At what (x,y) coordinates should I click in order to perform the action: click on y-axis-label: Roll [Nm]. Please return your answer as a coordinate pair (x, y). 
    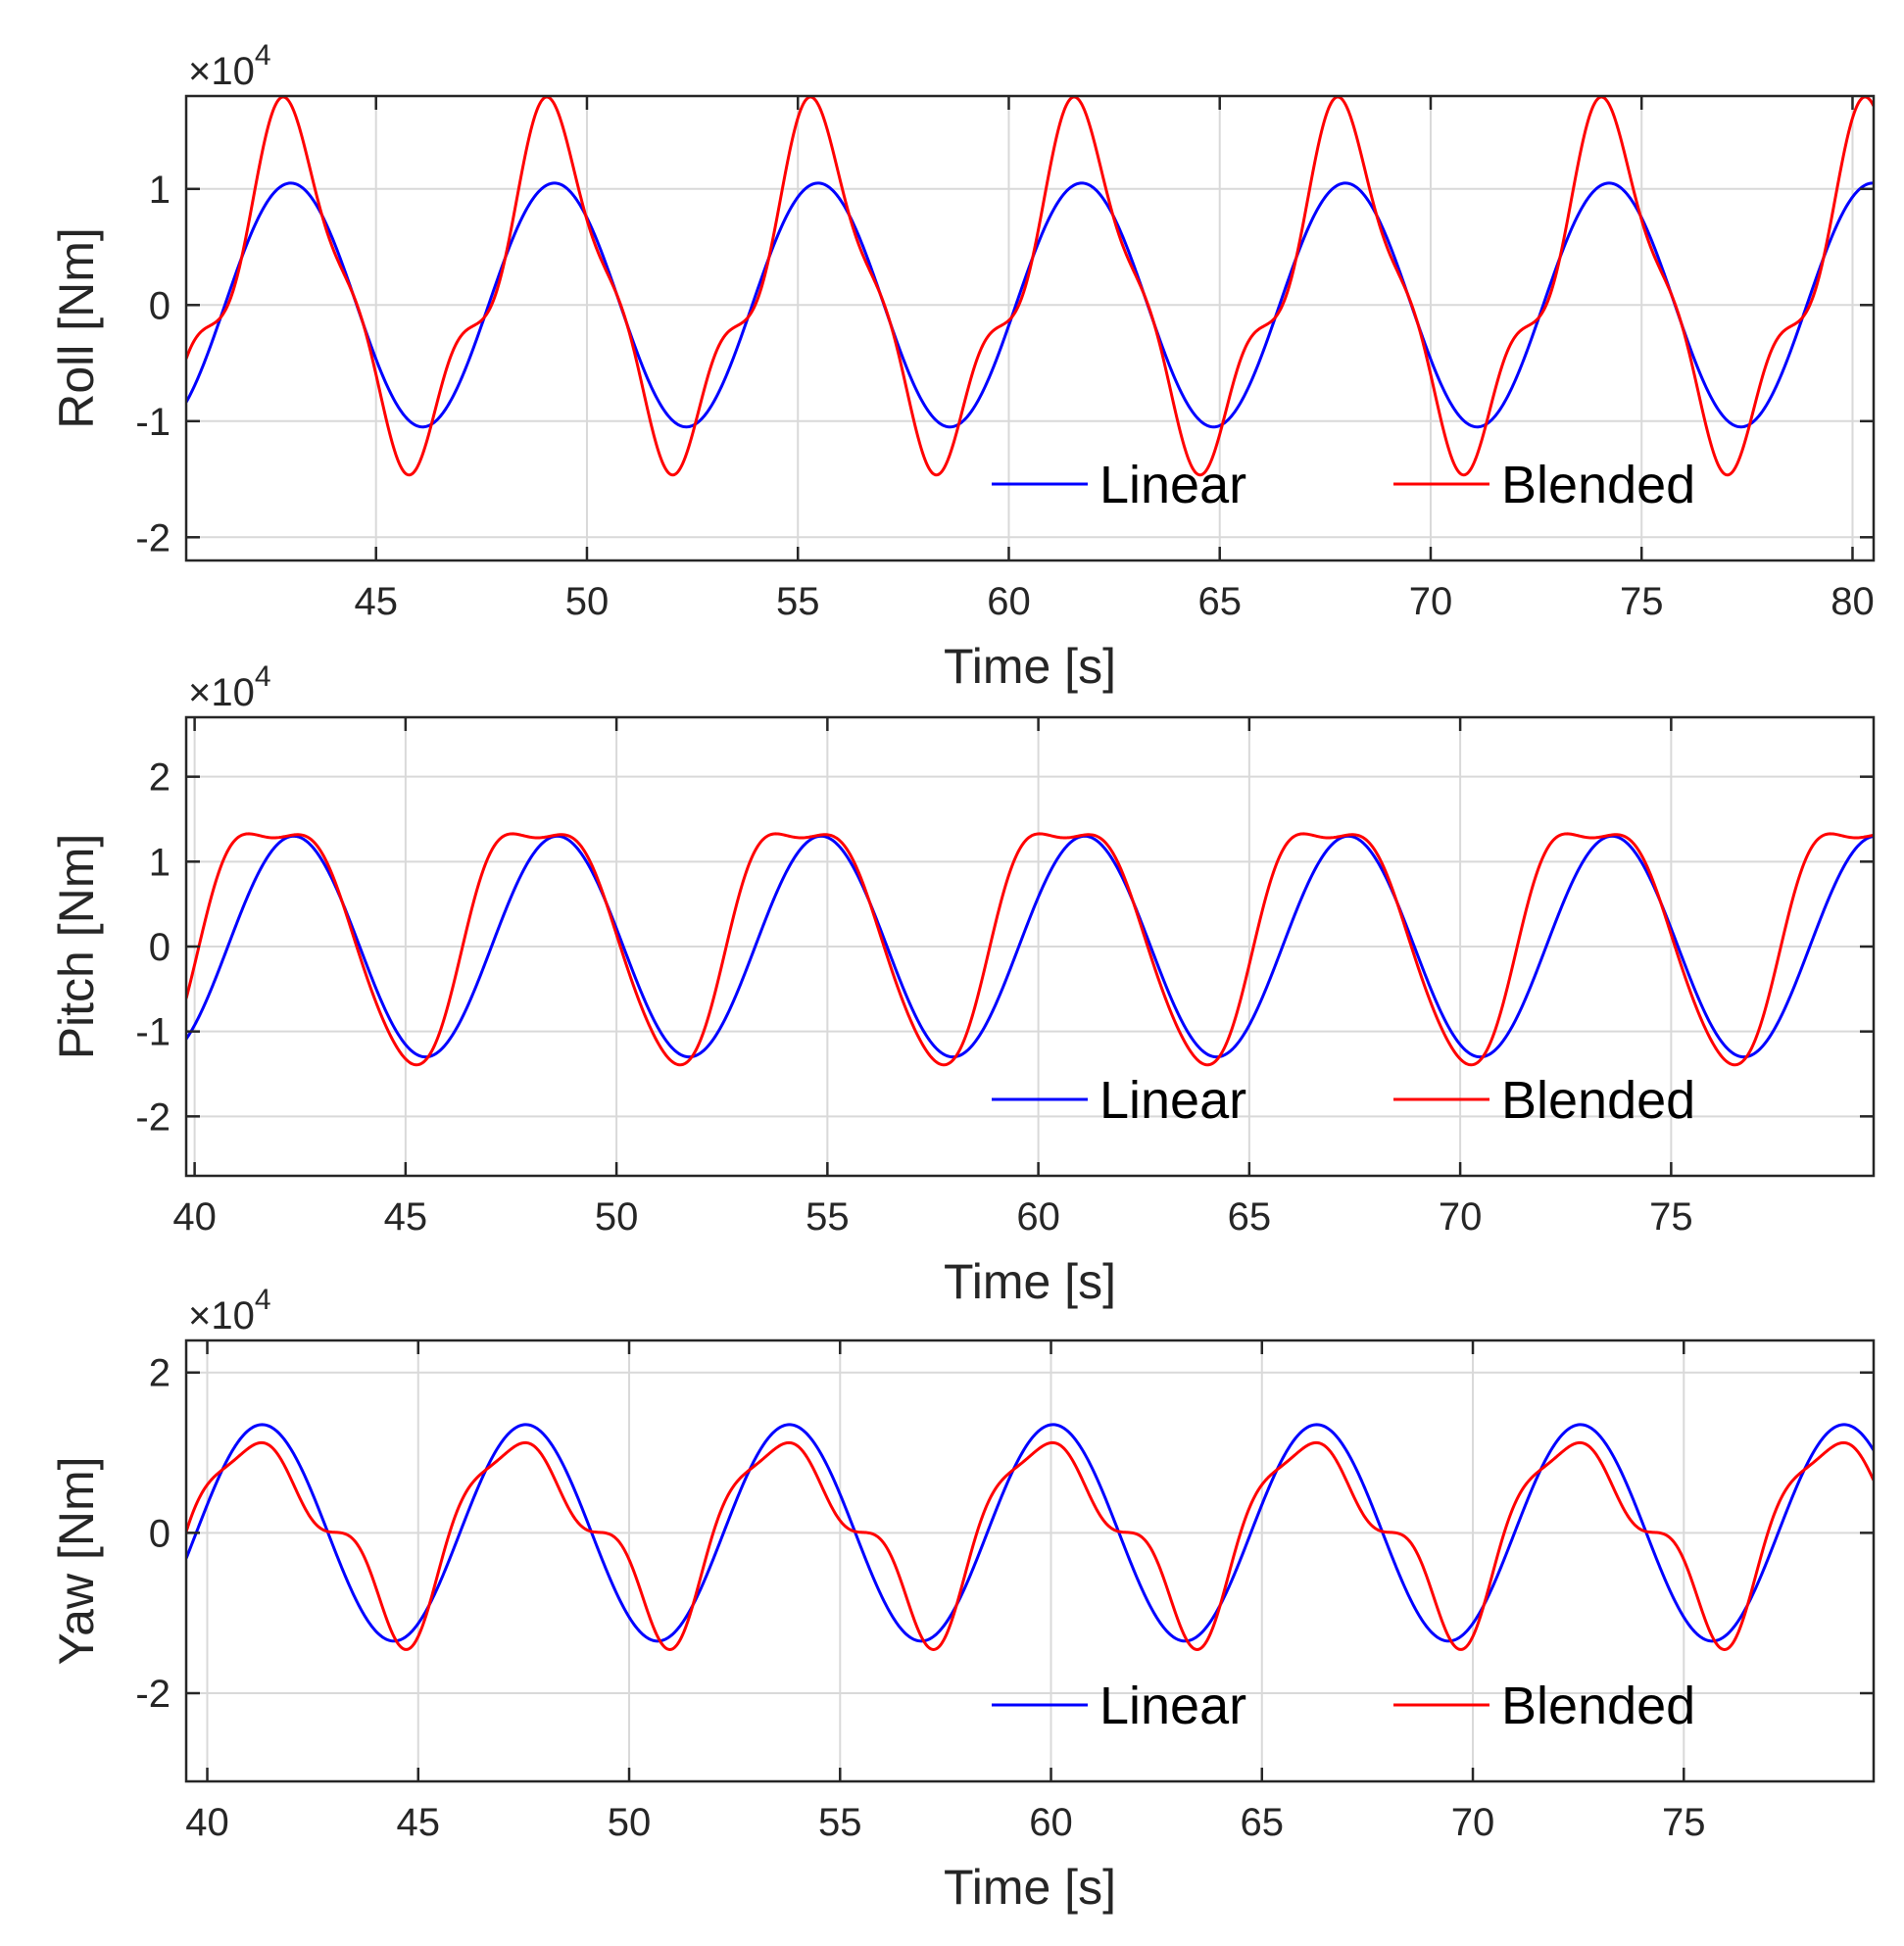
    Looking at the image, I should click on (76, 328).